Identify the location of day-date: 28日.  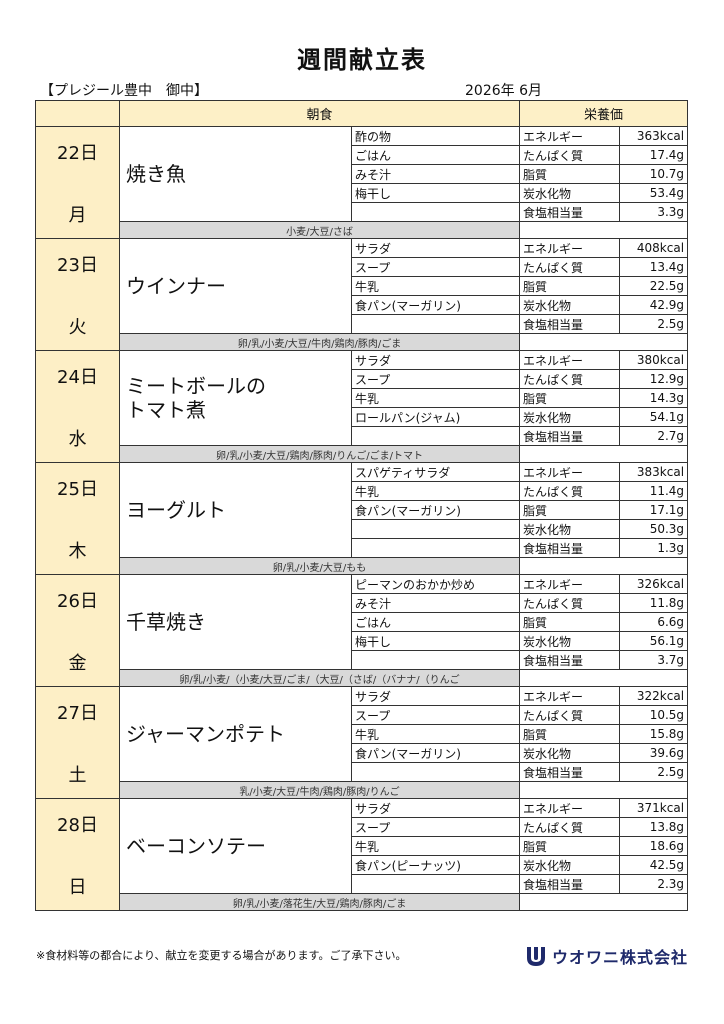
(77, 825).